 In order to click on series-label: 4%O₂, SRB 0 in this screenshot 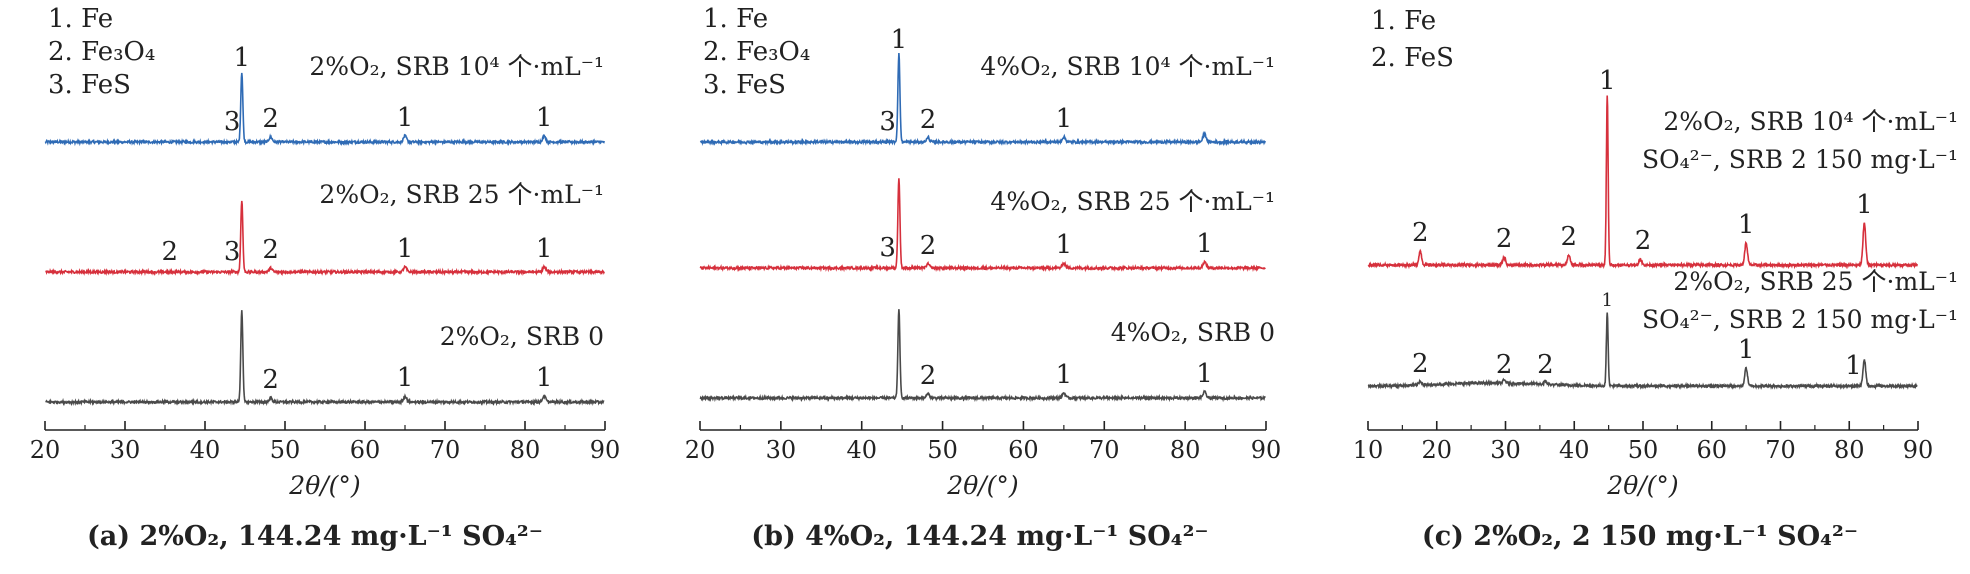, I will do `click(1193, 332)`.